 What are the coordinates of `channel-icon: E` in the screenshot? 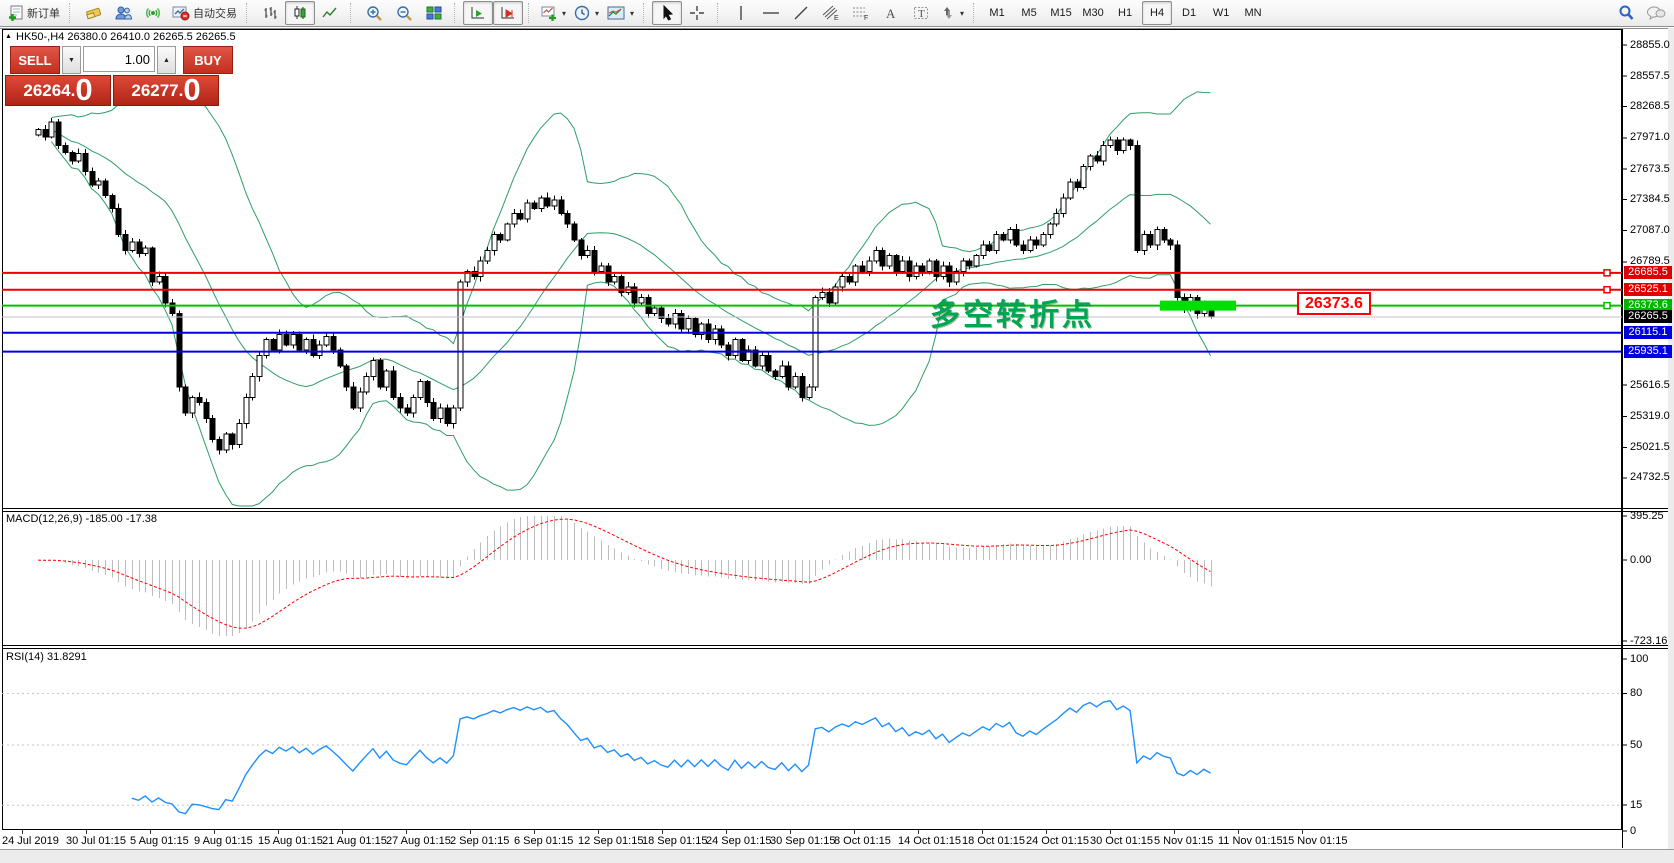 It's located at (830, 13).